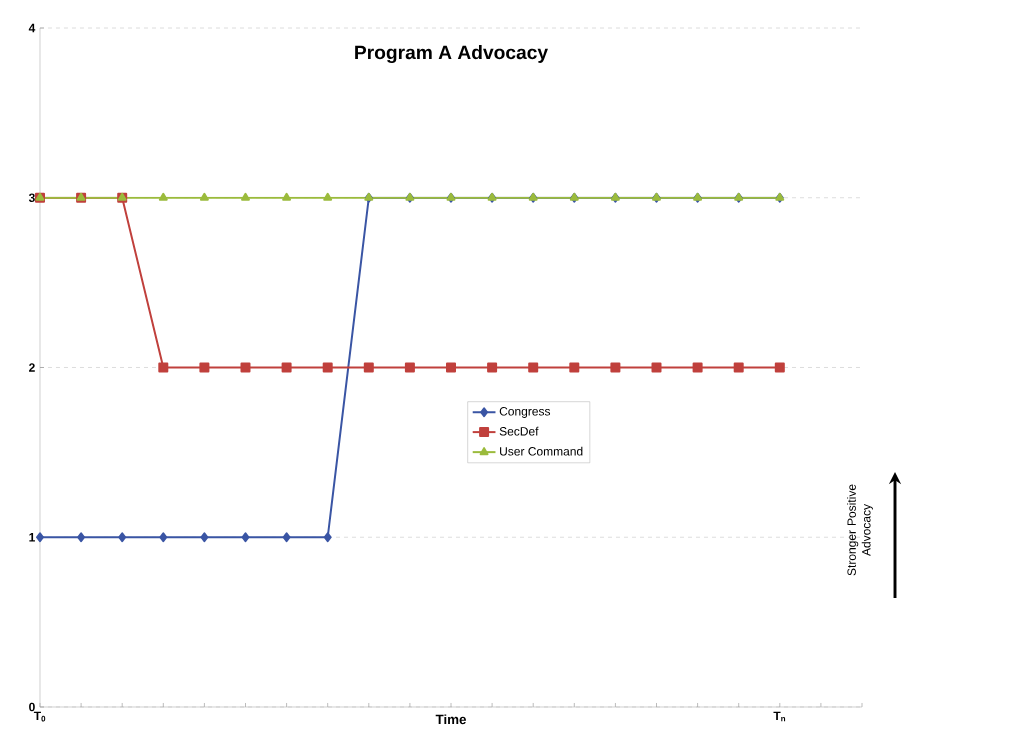  What do you see at coordinates (519, 431) in the screenshot?
I see `legend-label: SecDef` at bounding box center [519, 431].